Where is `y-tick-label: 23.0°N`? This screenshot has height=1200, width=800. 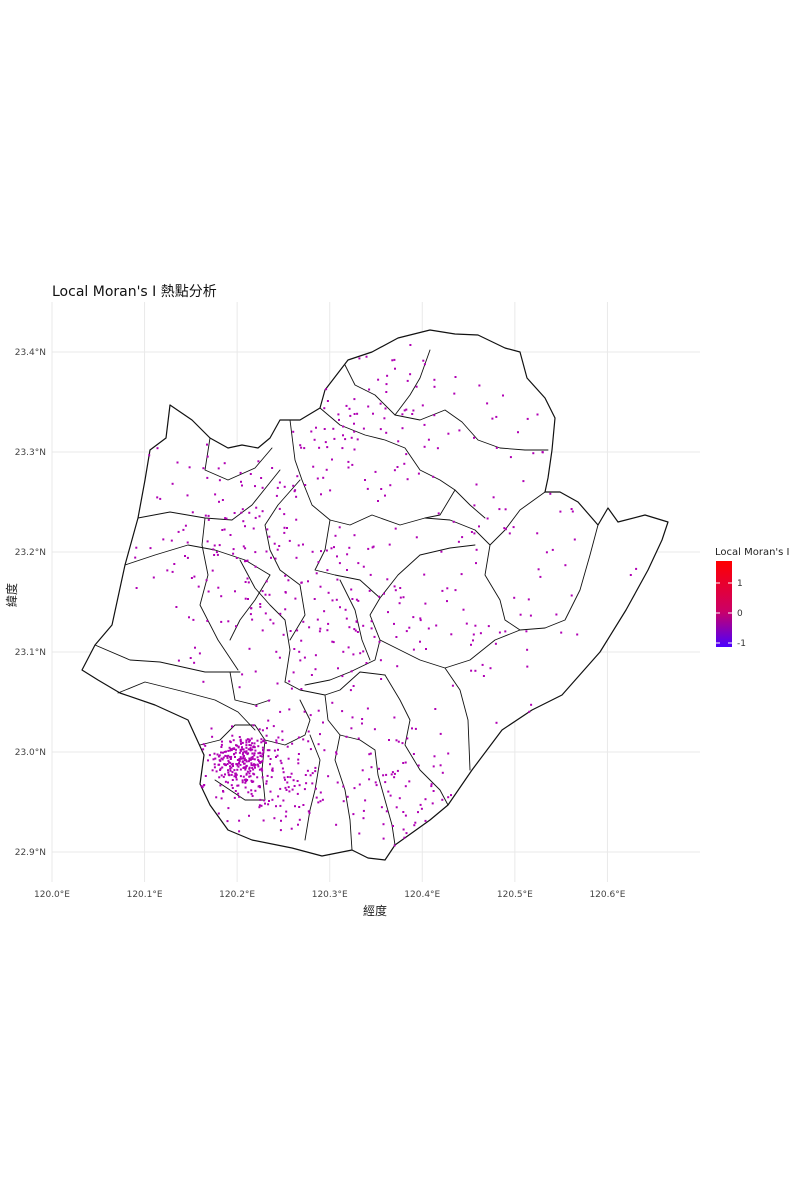 y-tick-label: 23.0°N is located at coordinates (30, 753).